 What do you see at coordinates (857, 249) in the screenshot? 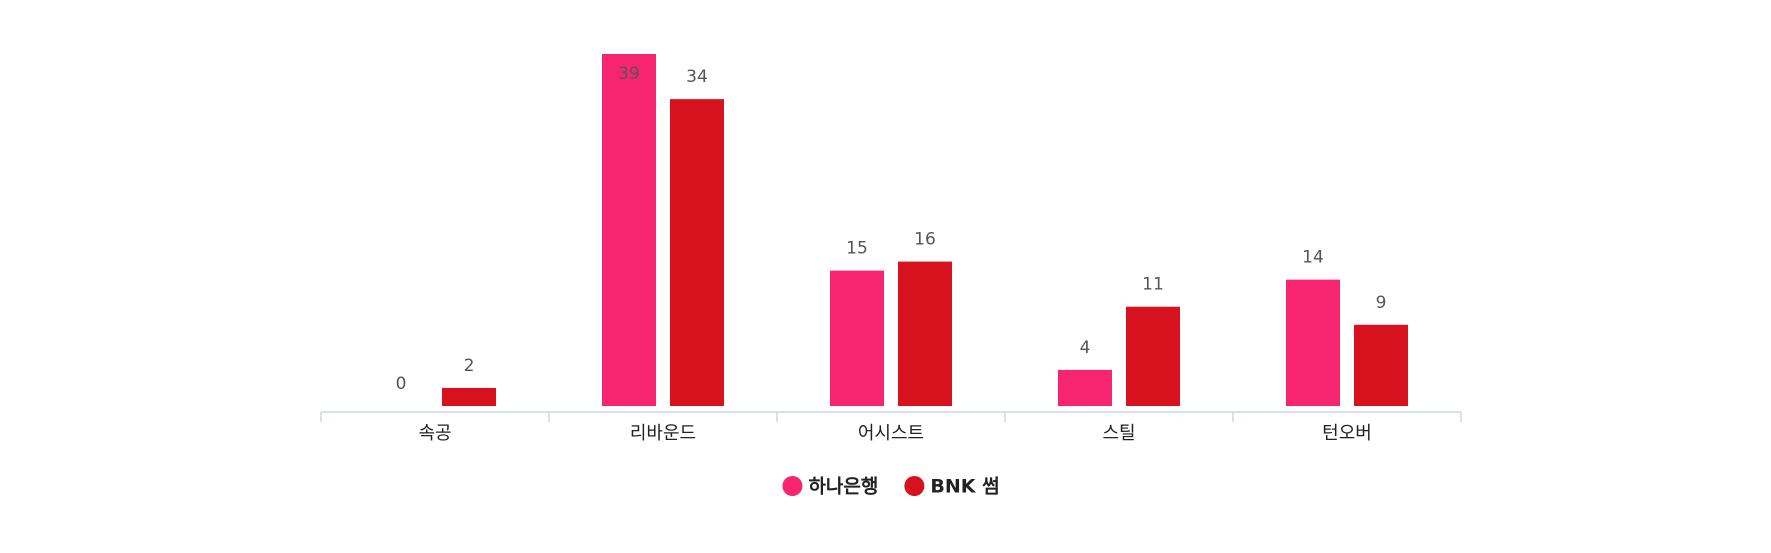
I see `value-label: 15` at bounding box center [857, 249].